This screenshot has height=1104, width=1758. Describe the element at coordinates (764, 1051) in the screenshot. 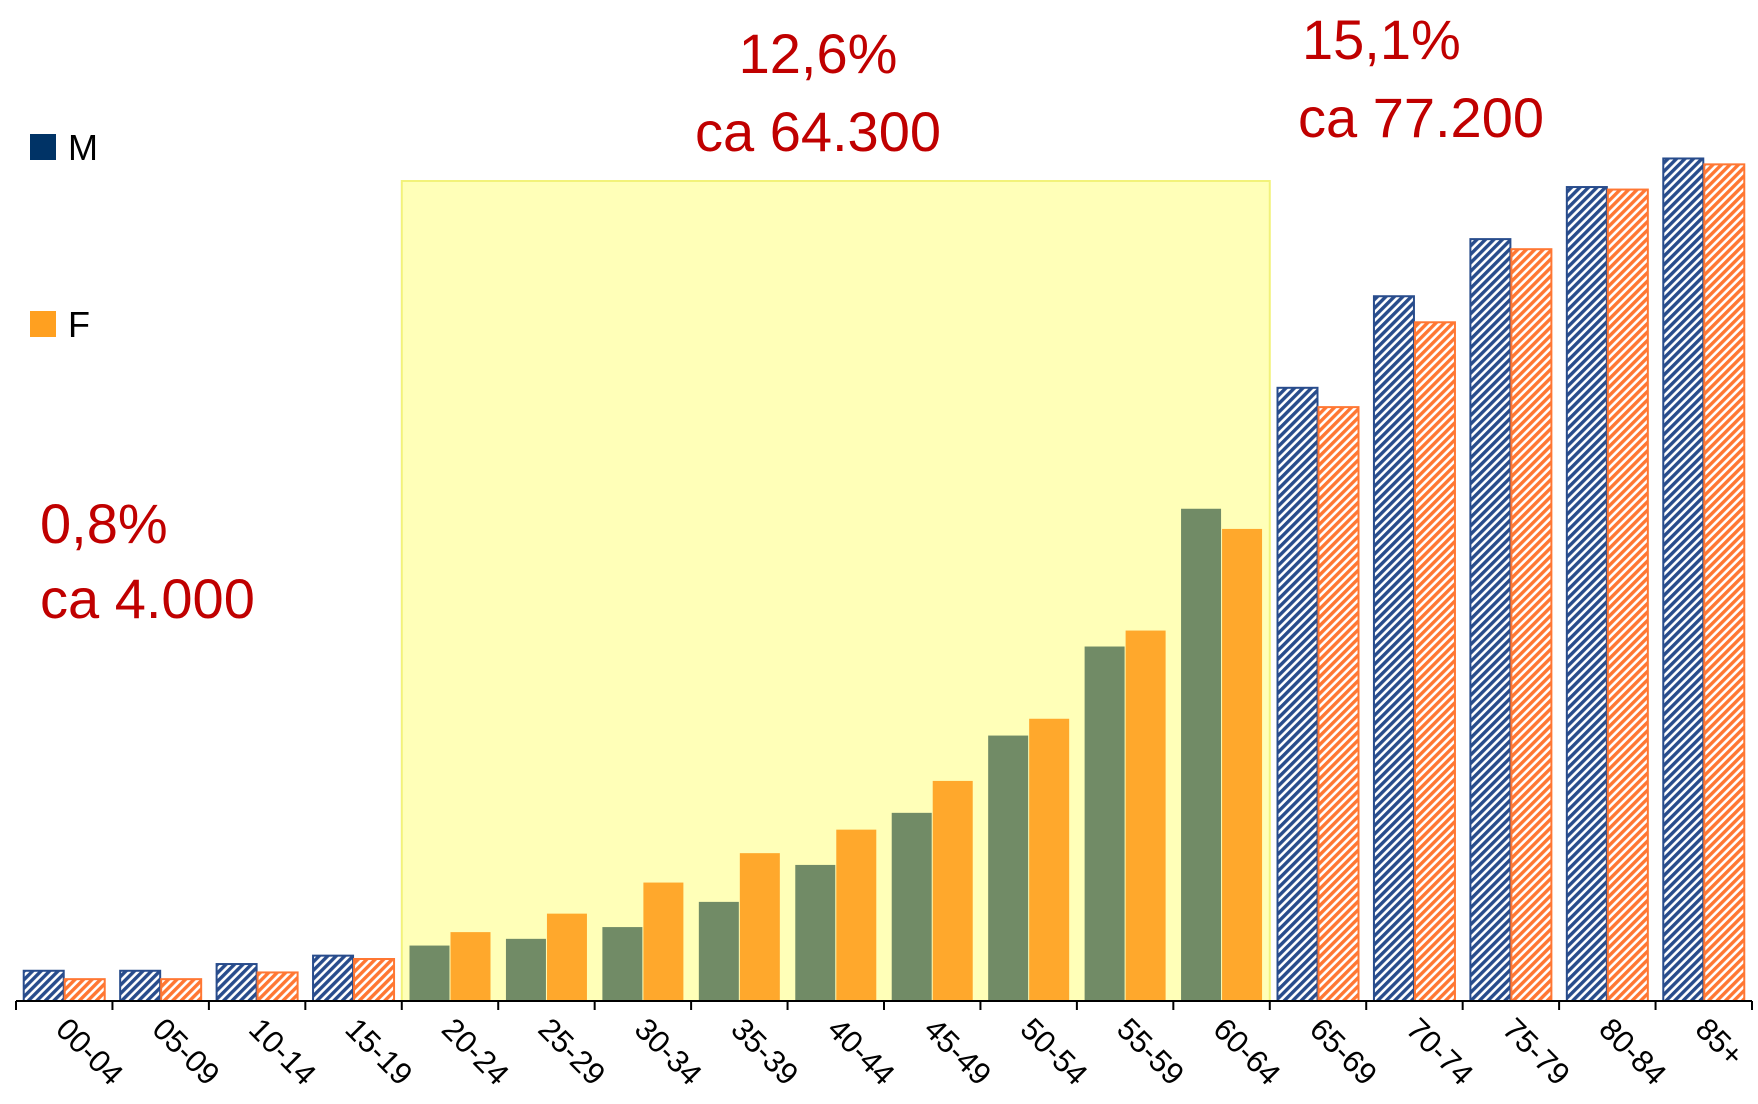

I see `x-tick-label: 35-39` at that location.